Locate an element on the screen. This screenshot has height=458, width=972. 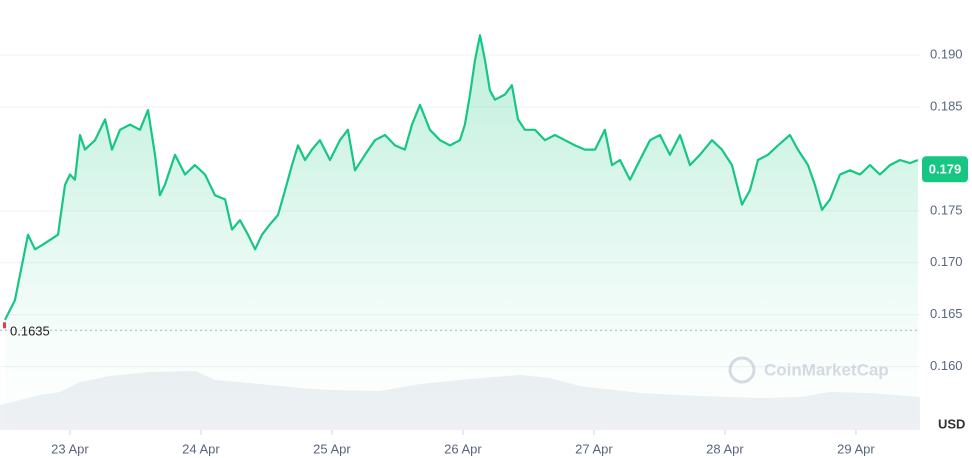
watermark: CoinMarketCap is located at coordinates (808, 370).